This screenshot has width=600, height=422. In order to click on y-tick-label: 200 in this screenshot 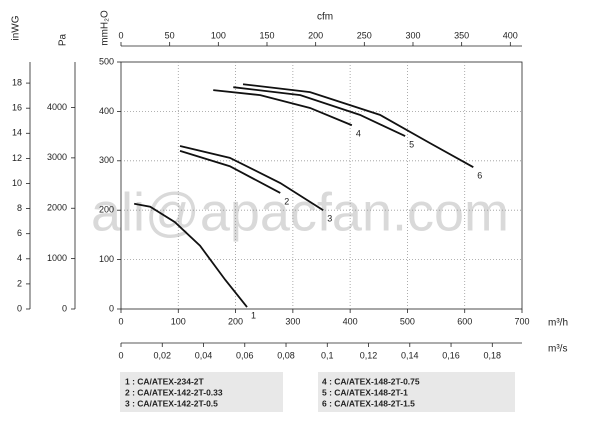, I will do `click(106, 210)`.